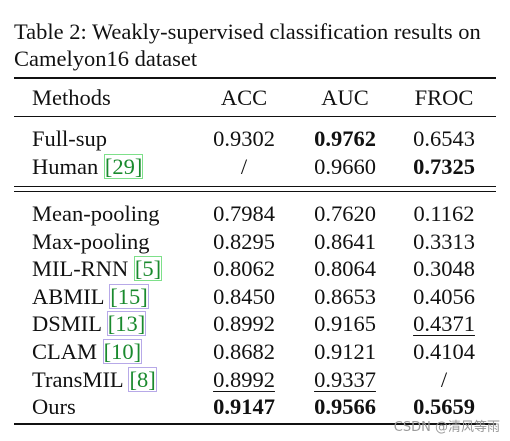 The image size is (510, 441). What do you see at coordinates (444, 324) in the screenshot?
I see `froc-value: 0.4371` at bounding box center [444, 324].